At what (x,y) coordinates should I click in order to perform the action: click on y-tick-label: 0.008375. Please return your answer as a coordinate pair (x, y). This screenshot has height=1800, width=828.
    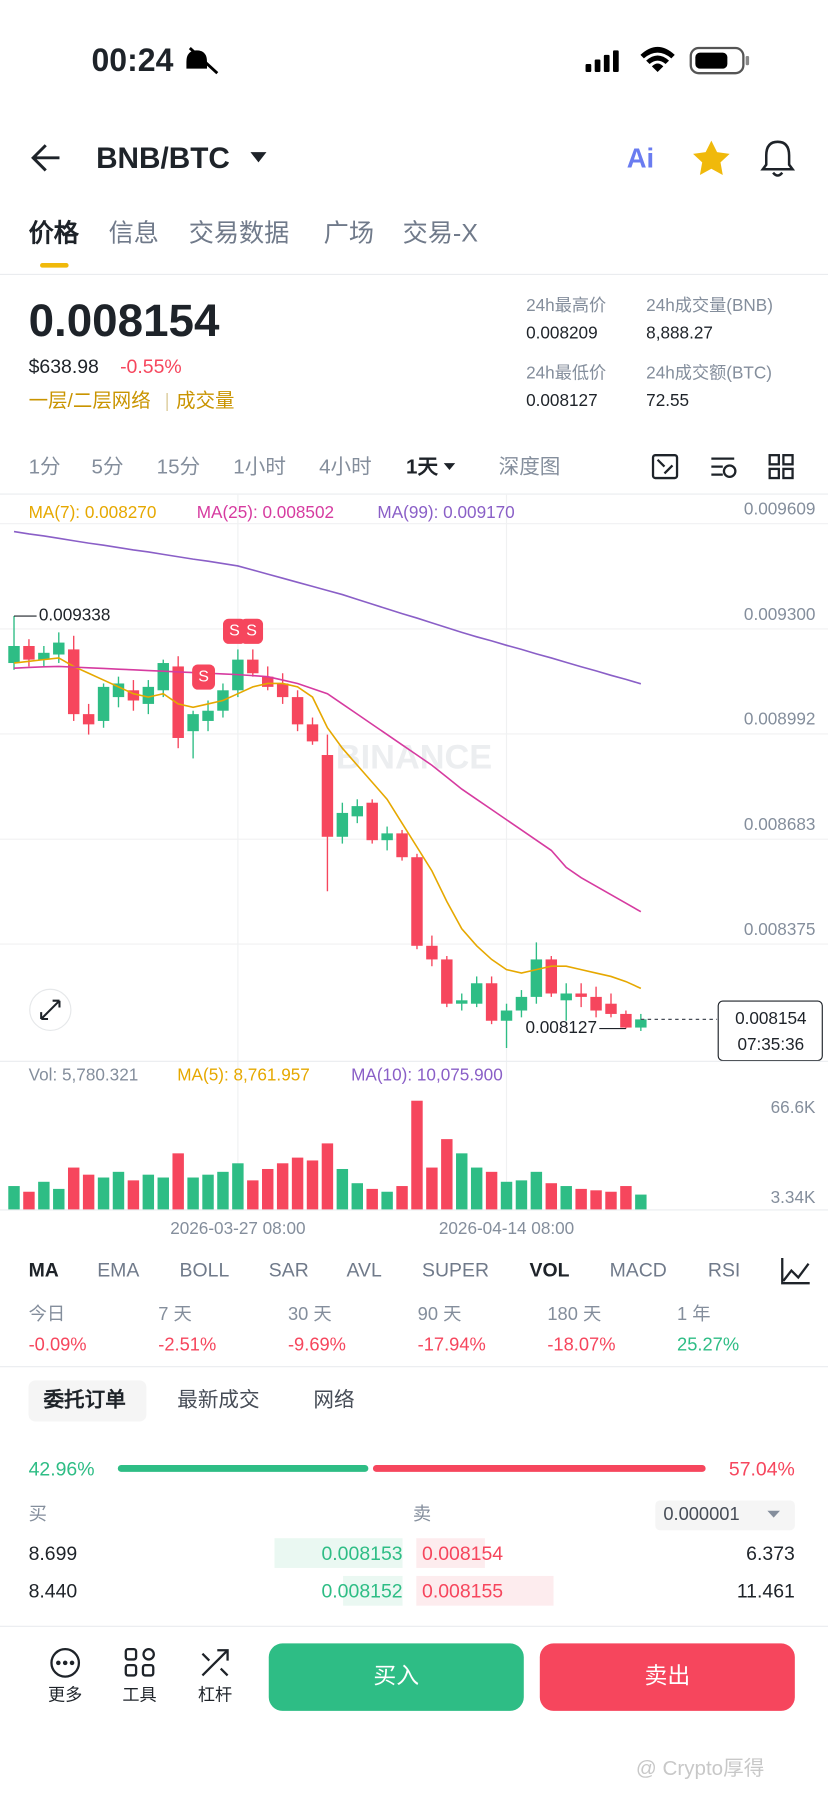
    Looking at the image, I should click on (780, 929).